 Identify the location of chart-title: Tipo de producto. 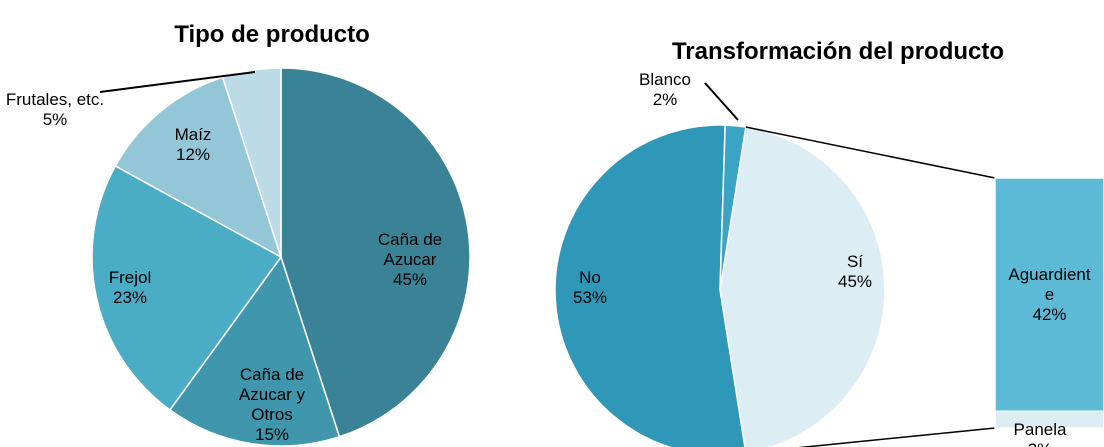
(272, 35).